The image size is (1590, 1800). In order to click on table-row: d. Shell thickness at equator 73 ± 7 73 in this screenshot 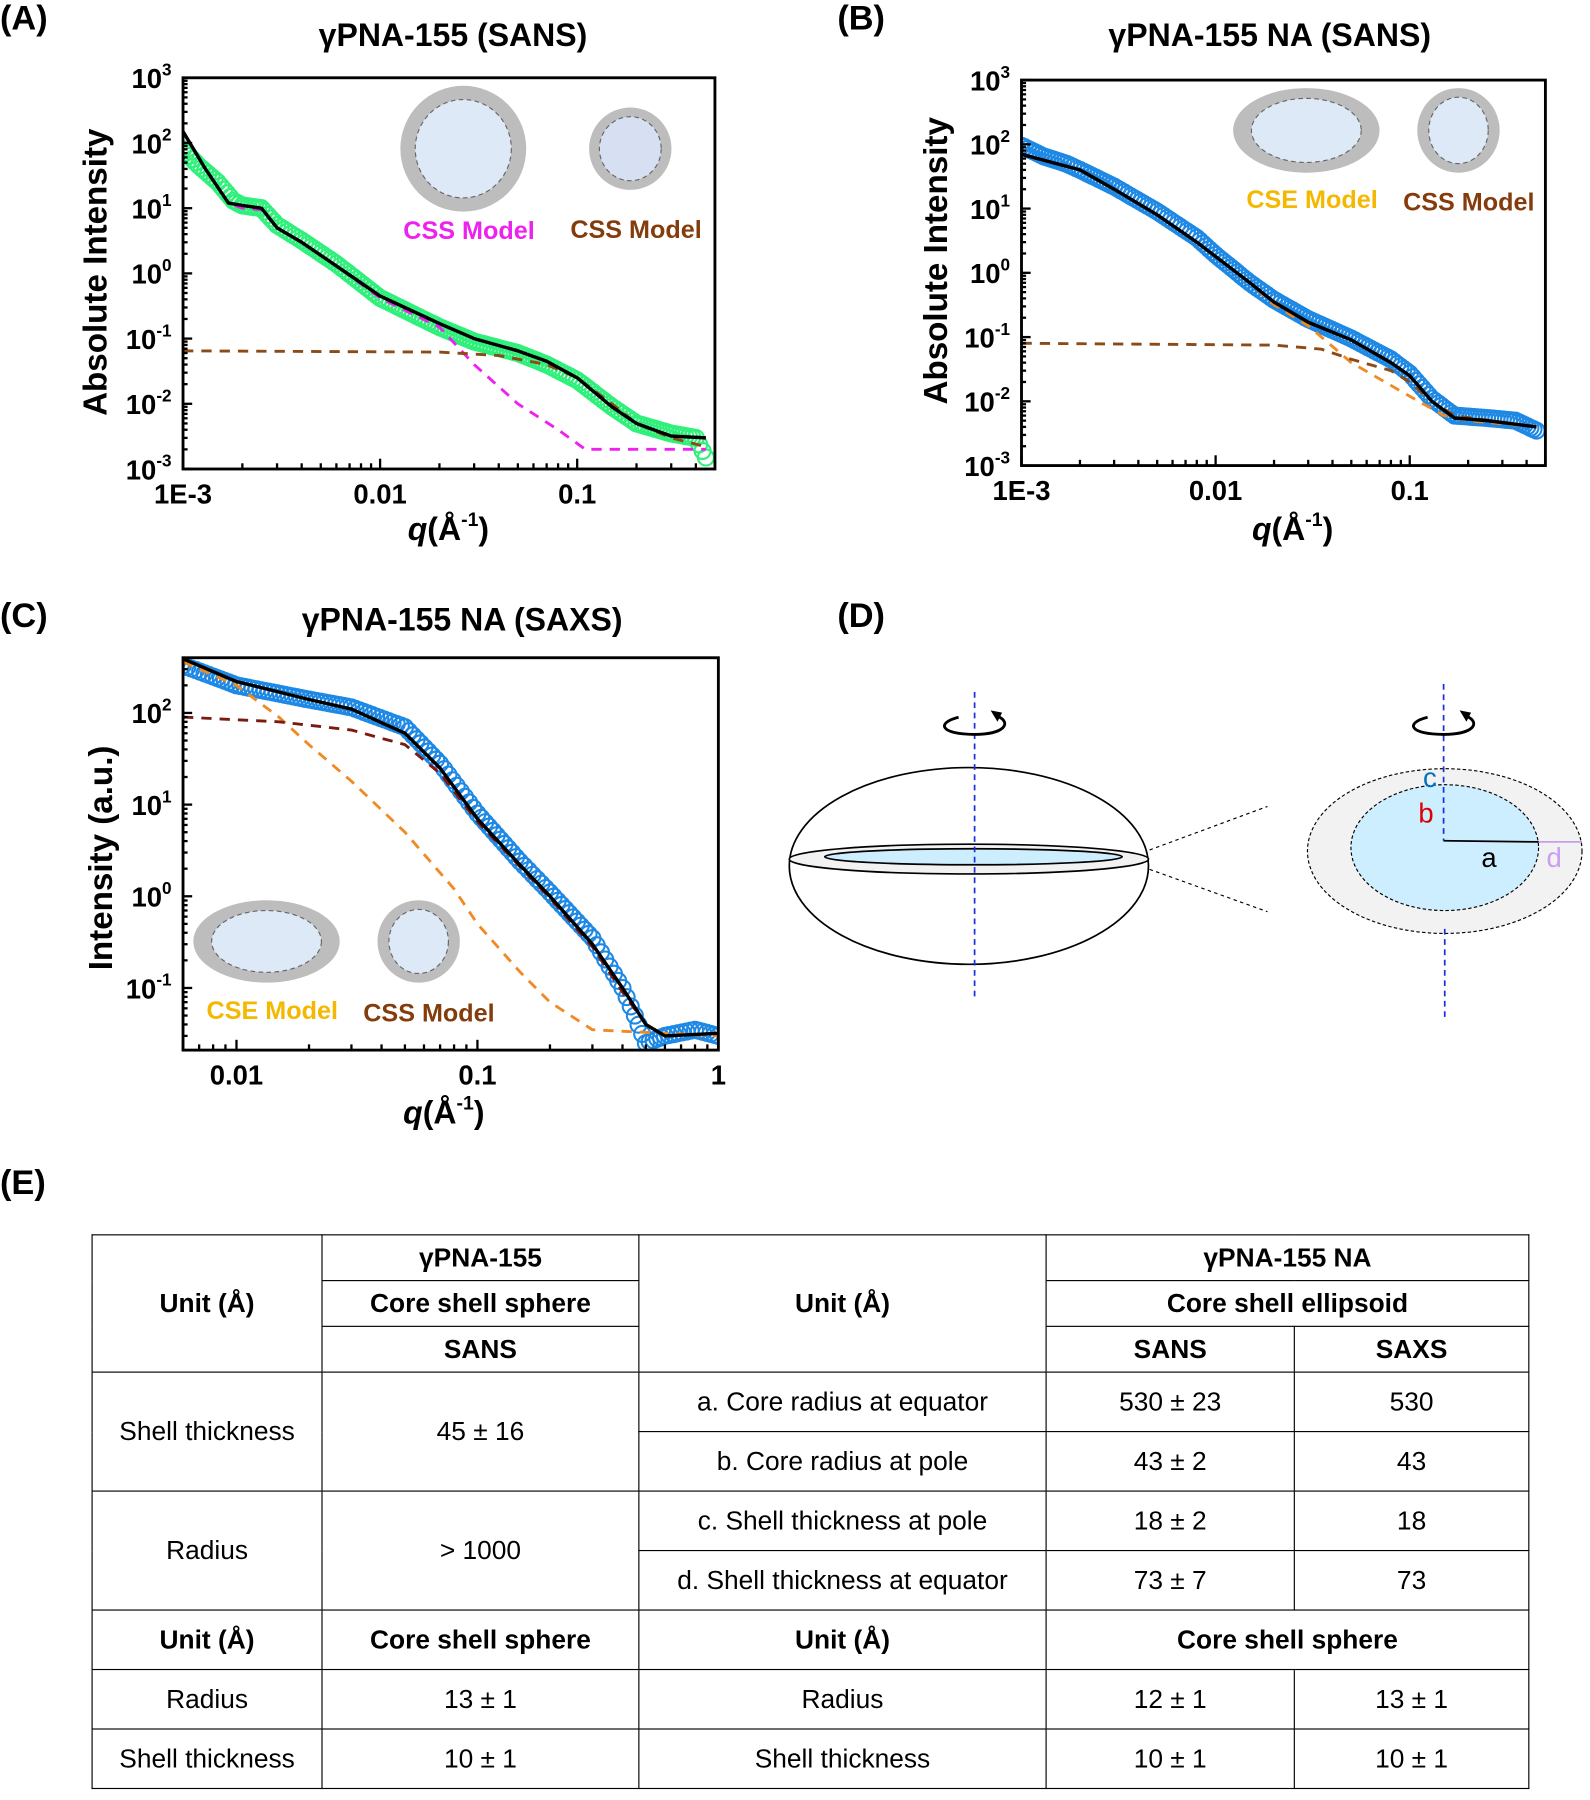, I will do `click(811, 1580)`.